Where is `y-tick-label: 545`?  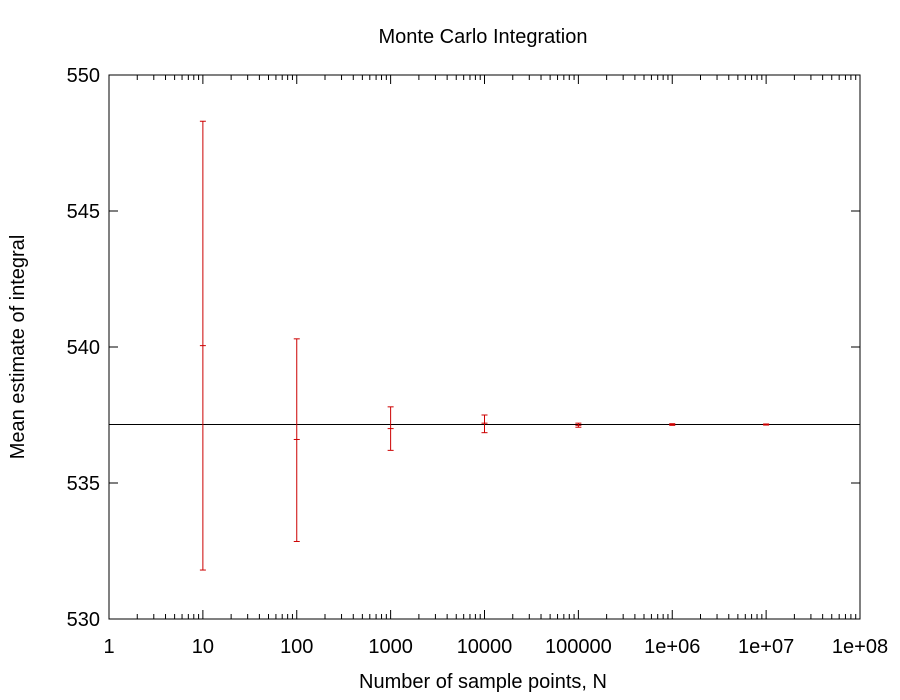 y-tick-label: 545 is located at coordinates (83, 212).